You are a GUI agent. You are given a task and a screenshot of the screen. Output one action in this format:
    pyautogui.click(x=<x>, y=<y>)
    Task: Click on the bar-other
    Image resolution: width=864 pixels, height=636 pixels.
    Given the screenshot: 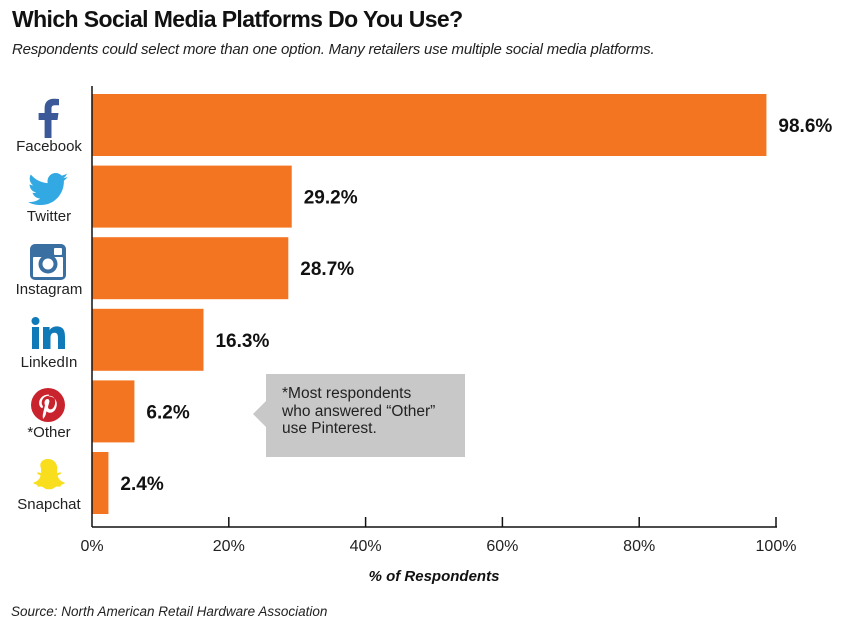 What is the action you would take?
    pyautogui.click(x=113, y=411)
    